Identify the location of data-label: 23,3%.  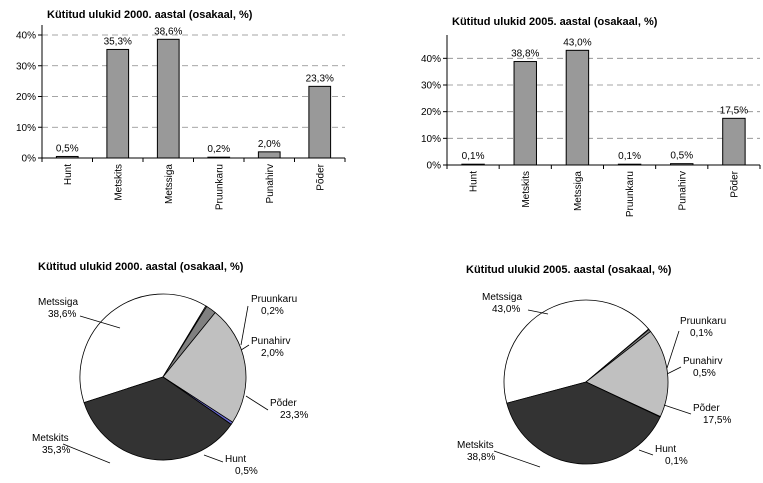
(320, 78).